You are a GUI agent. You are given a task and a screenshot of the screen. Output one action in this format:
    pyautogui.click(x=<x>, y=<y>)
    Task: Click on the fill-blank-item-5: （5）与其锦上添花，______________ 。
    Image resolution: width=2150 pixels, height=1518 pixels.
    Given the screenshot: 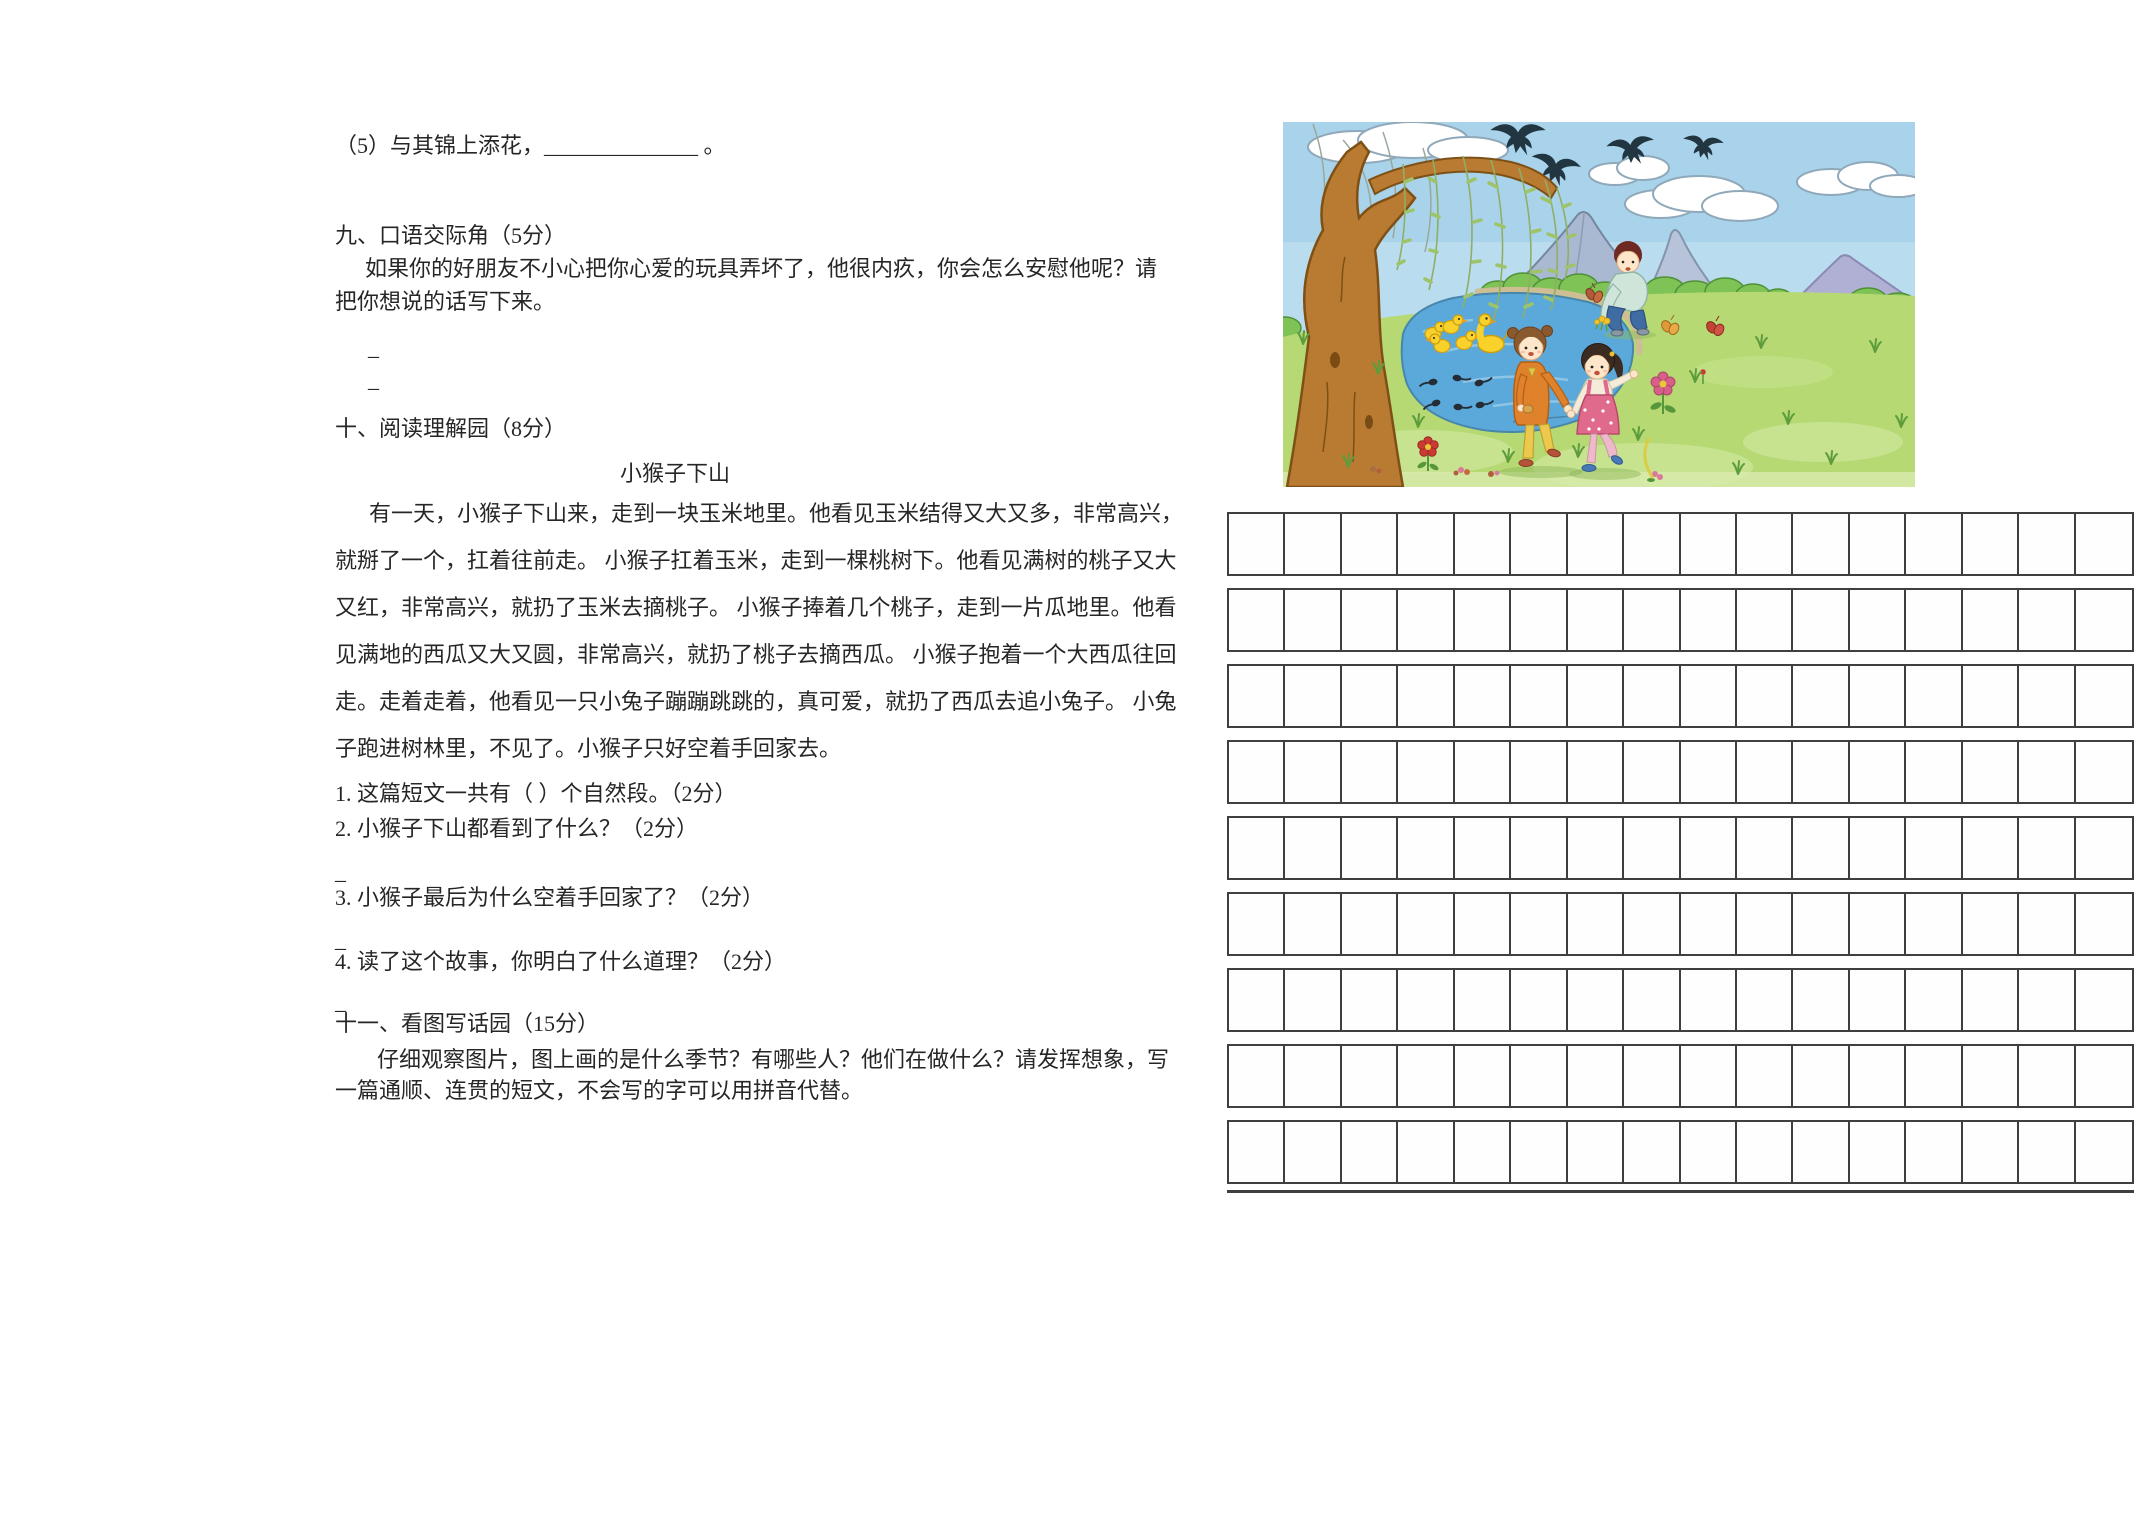 What is the action you would take?
    pyautogui.click(x=530, y=145)
    